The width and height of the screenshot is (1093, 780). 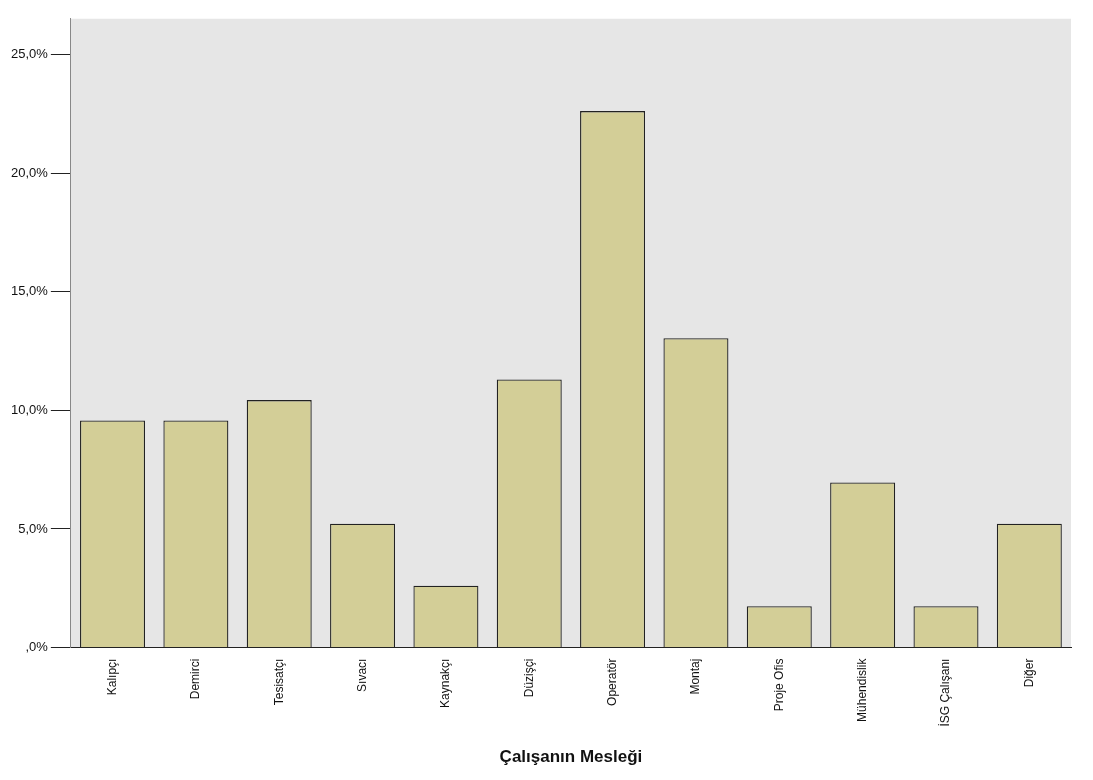 What do you see at coordinates (33, 528) in the screenshot?
I see `y-tick-label: 5,0%` at bounding box center [33, 528].